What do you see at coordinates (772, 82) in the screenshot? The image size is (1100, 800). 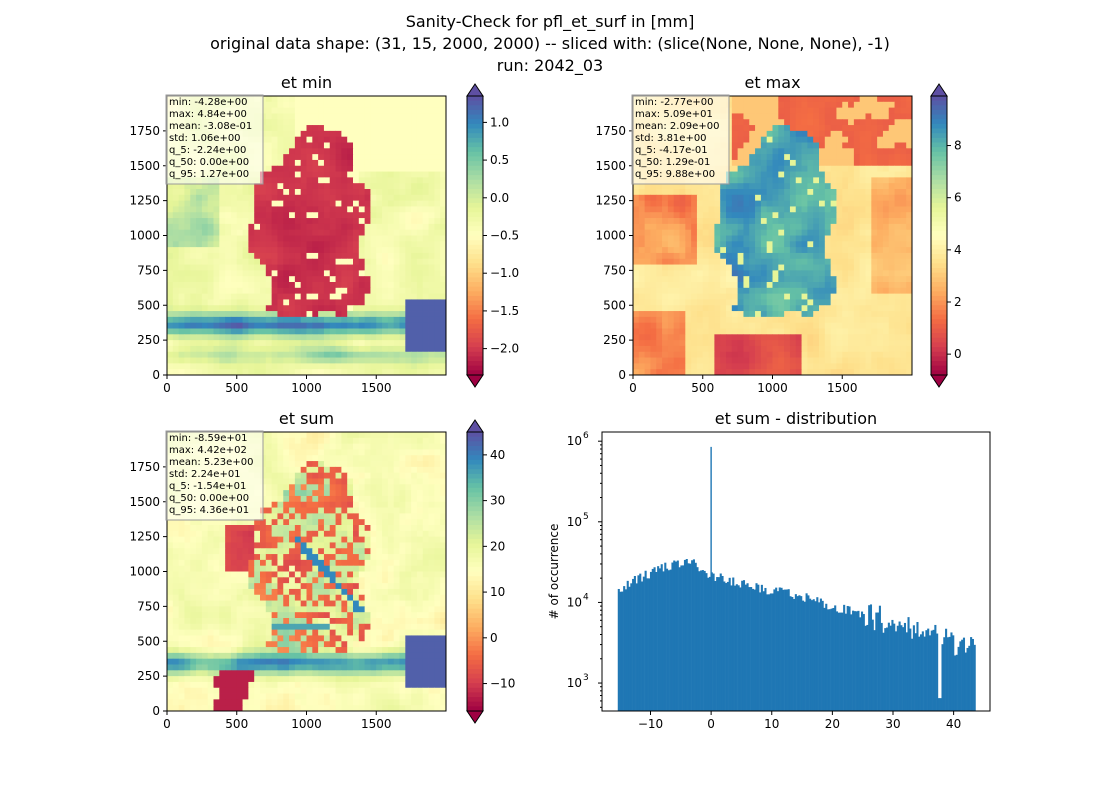 I see `et-max-title: et max` at bounding box center [772, 82].